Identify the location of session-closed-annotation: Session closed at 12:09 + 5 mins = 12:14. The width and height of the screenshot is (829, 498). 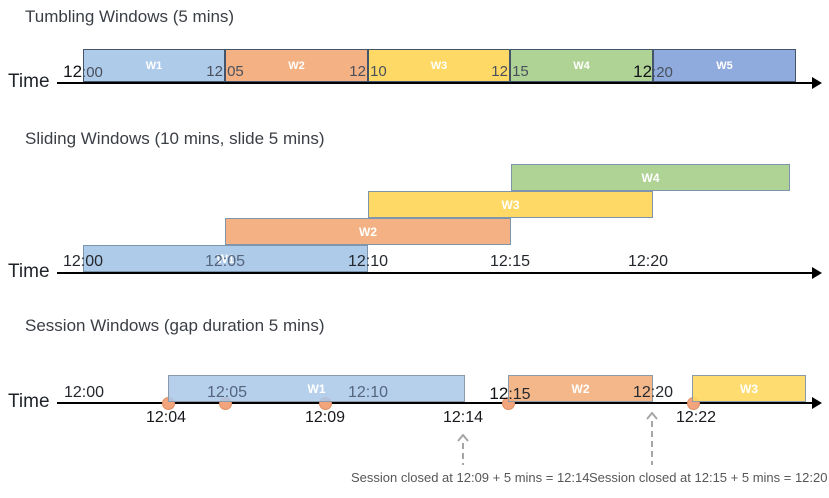
(470, 477).